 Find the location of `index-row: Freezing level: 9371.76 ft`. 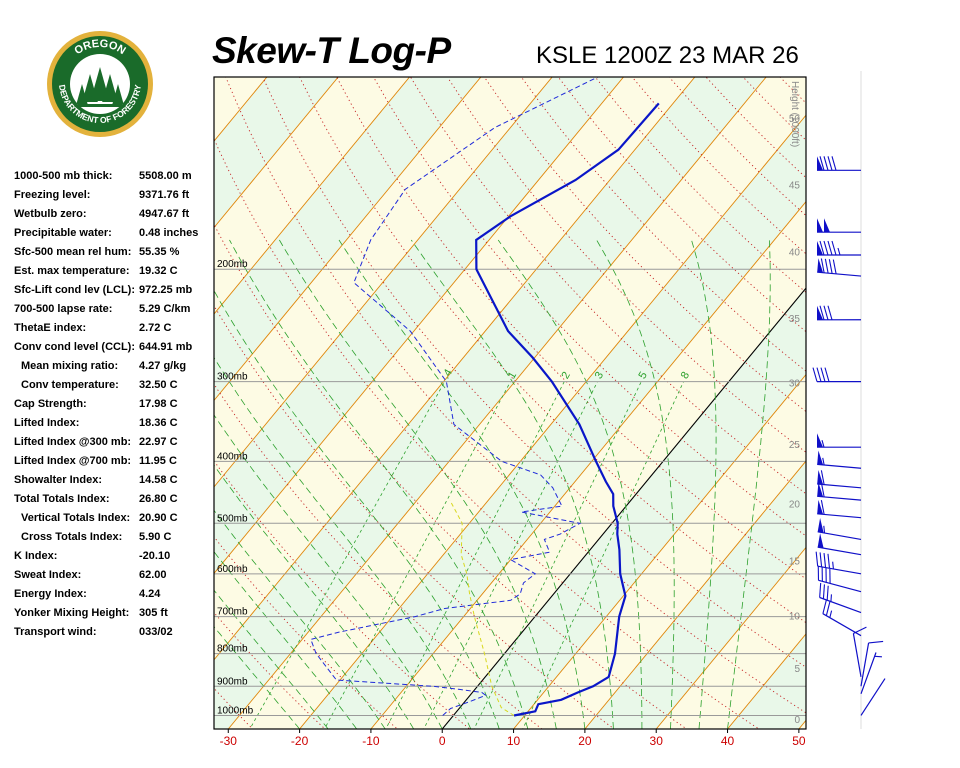

index-row: Freezing level: 9371.76 ft is located at coordinates (114, 196).